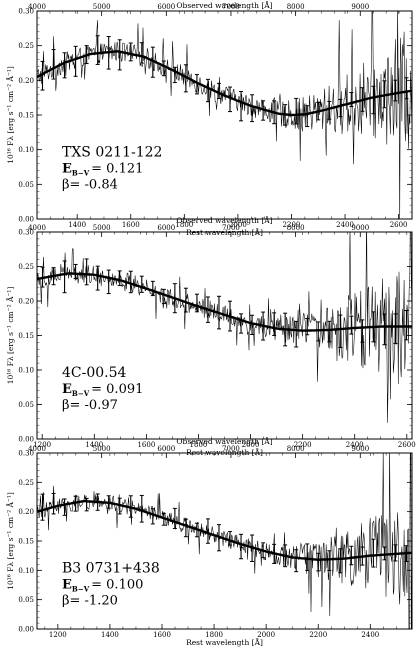  Describe the element at coordinates (112, 153) in the screenshot. I see `object-name: TXS 0211-122` at that location.